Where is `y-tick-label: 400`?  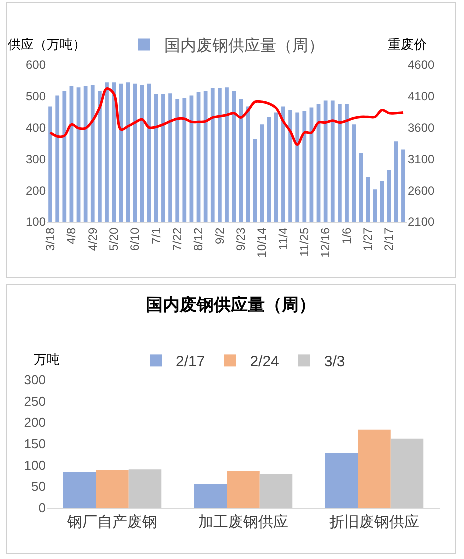
y-tick-label: 400 is located at coordinates (36, 128).